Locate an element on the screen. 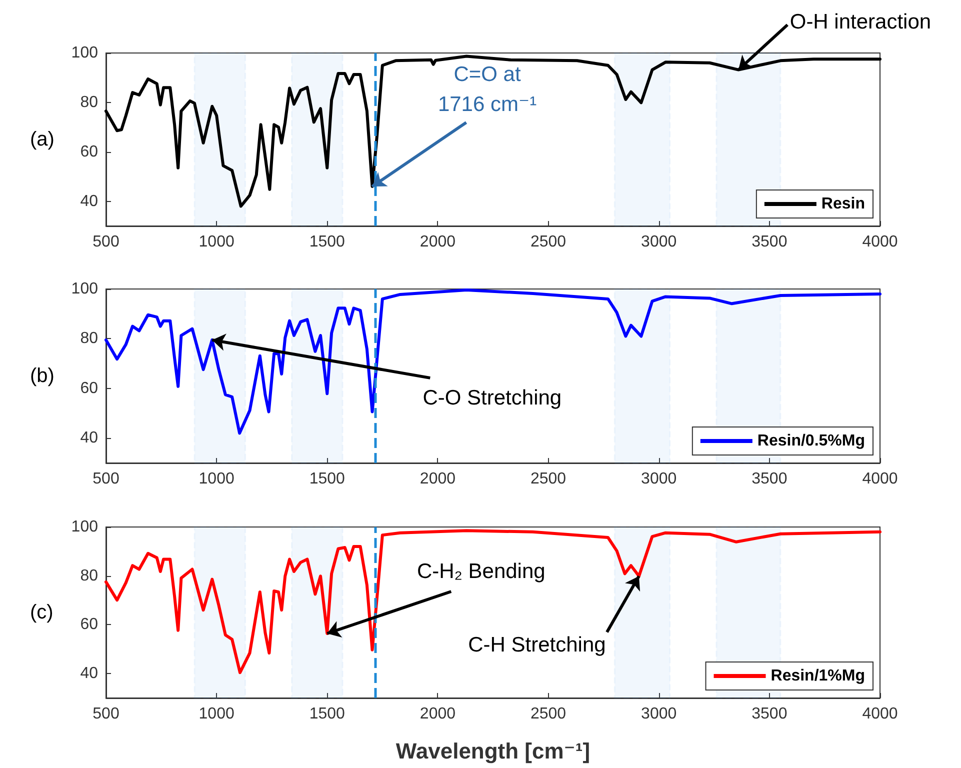  text: (b) is located at coordinates (42, 376).